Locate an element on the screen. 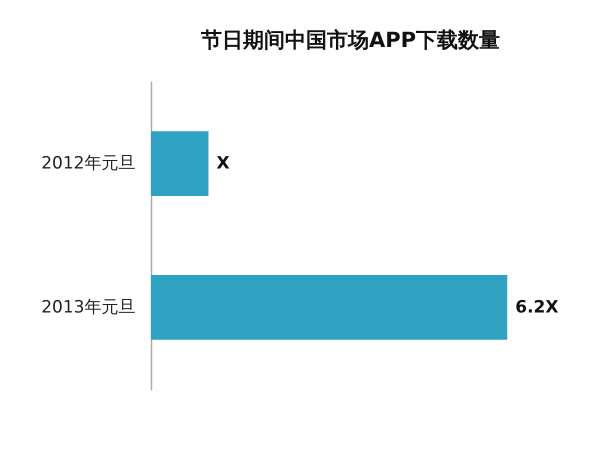 This screenshot has width=600, height=450. y-tick-label: 2012年元旦 is located at coordinates (88, 164).